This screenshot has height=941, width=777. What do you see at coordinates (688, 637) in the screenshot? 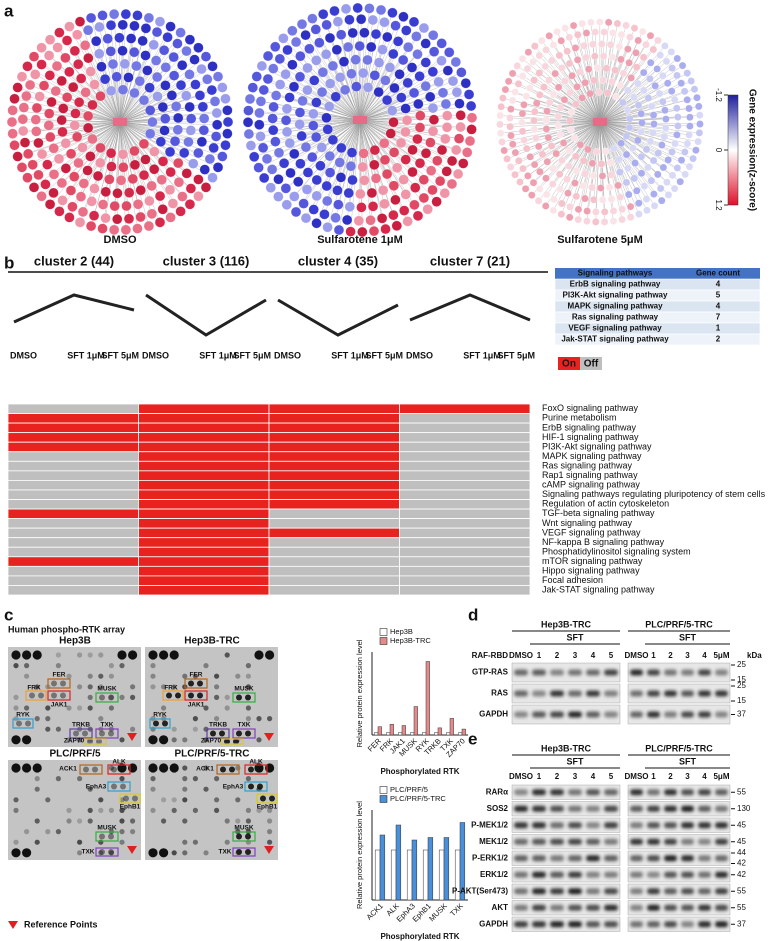
I see `treatment-label: SFT` at bounding box center [688, 637].